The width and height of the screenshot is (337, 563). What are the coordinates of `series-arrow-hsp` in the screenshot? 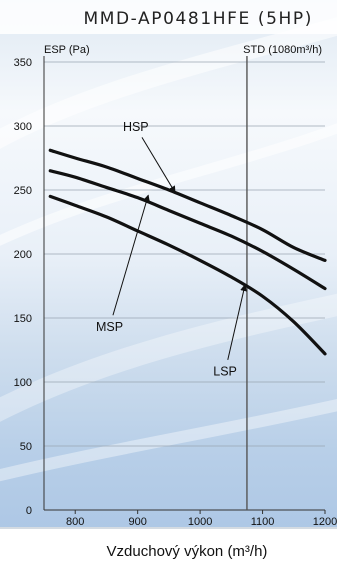 It's located at (158, 165).